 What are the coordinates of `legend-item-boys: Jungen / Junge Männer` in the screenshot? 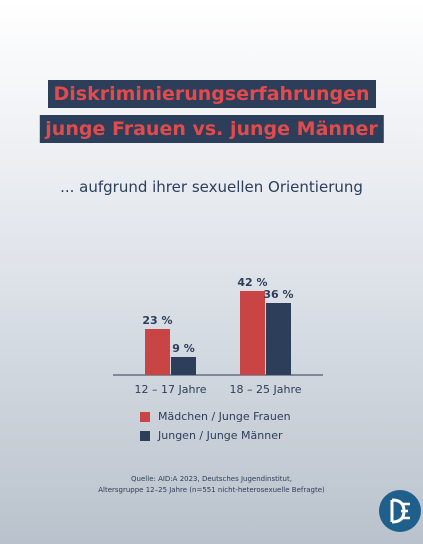 It's located at (211, 435).